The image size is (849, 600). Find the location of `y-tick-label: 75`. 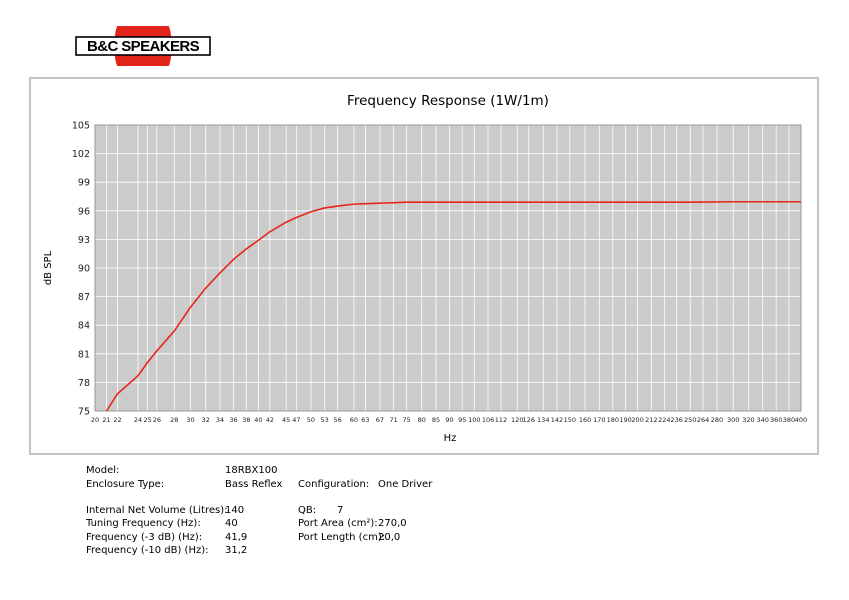

y-tick-label: 75 is located at coordinates (84, 412).